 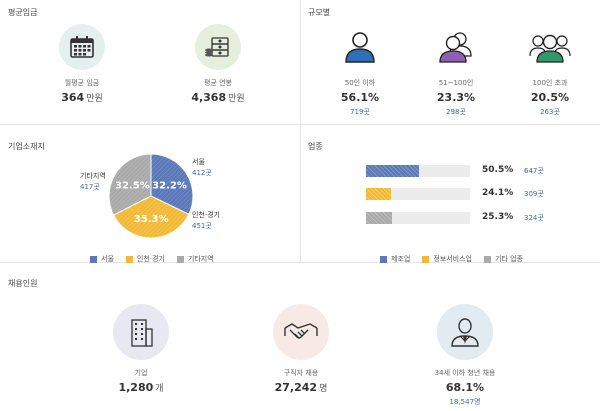 I want to click on bar-manufacturing, so click(x=392, y=171).